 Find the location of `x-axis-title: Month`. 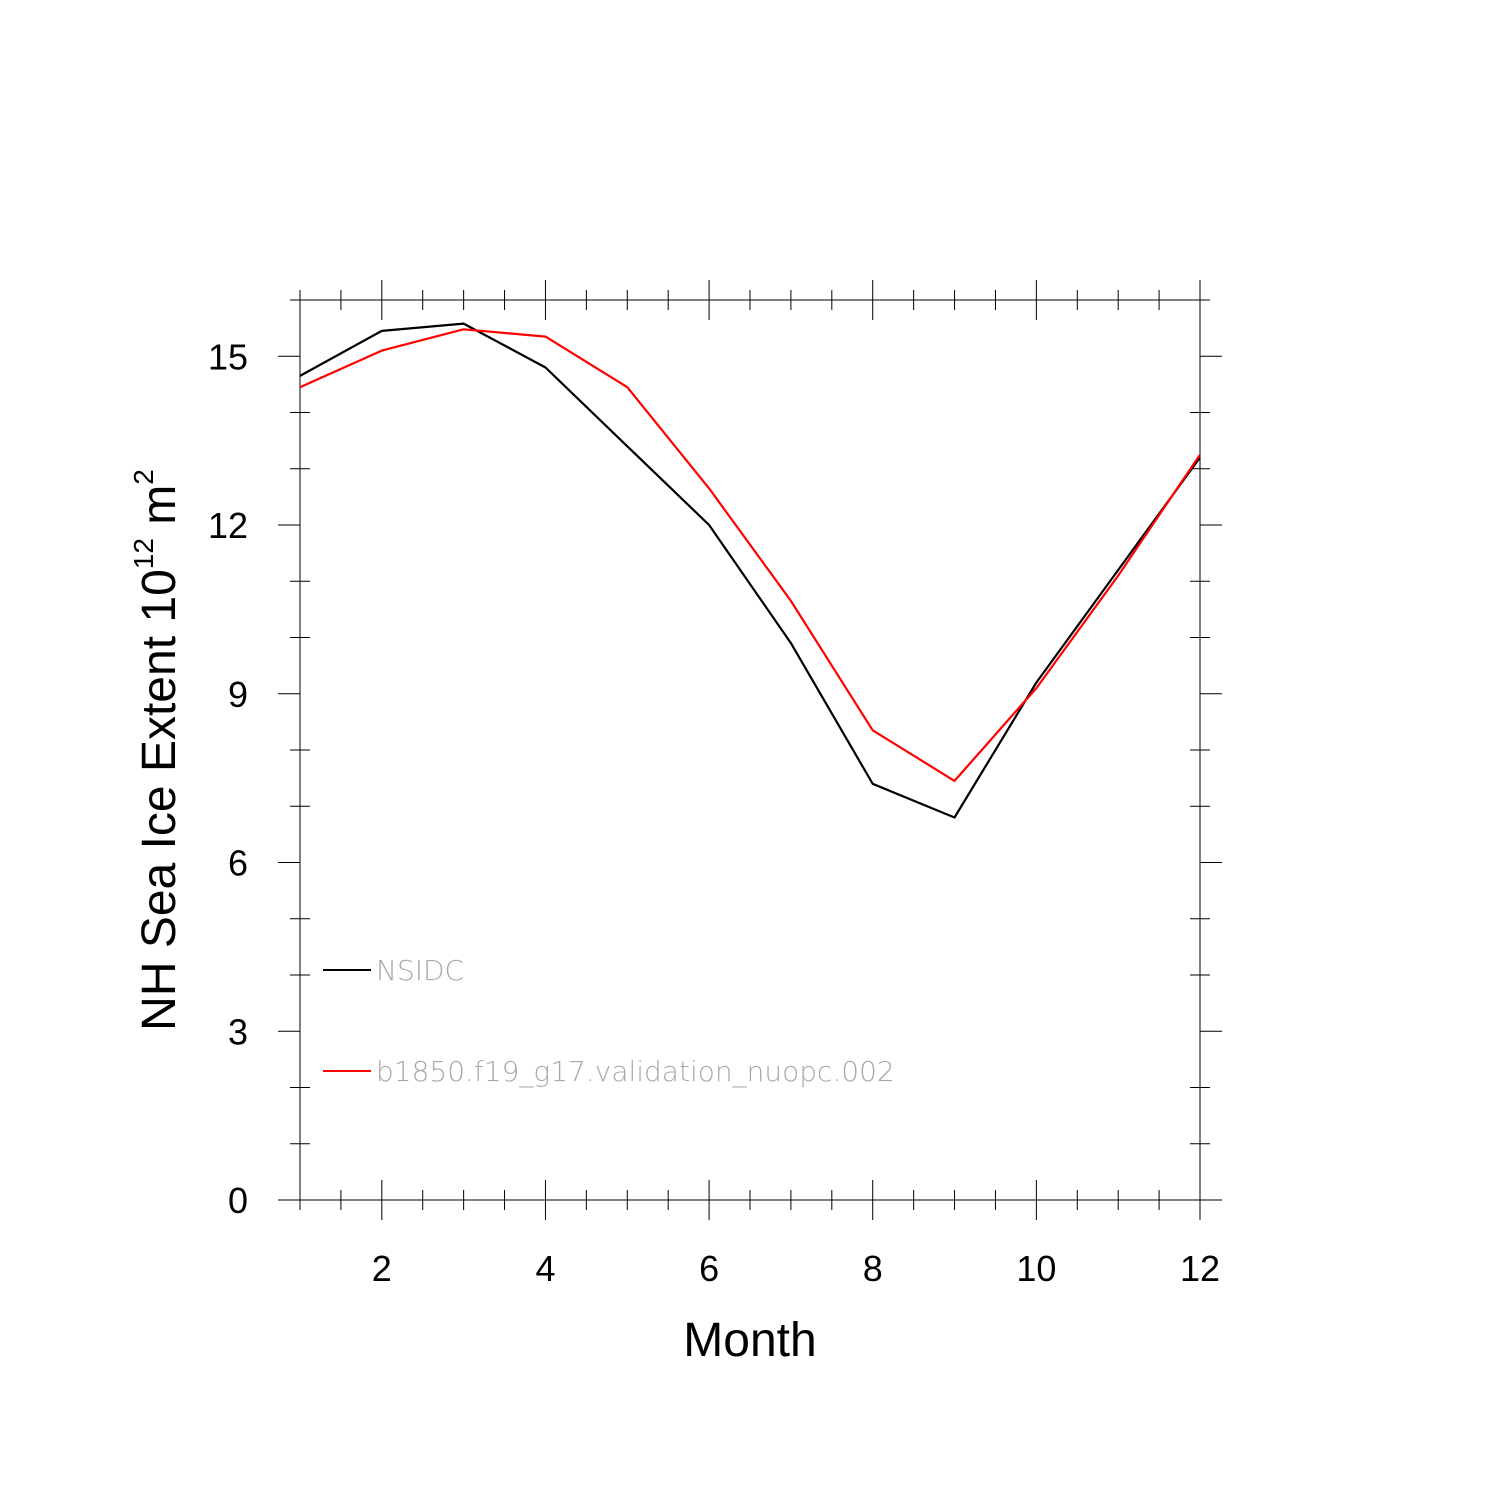

x-axis-title: Month is located at coordinates (749, 1340).